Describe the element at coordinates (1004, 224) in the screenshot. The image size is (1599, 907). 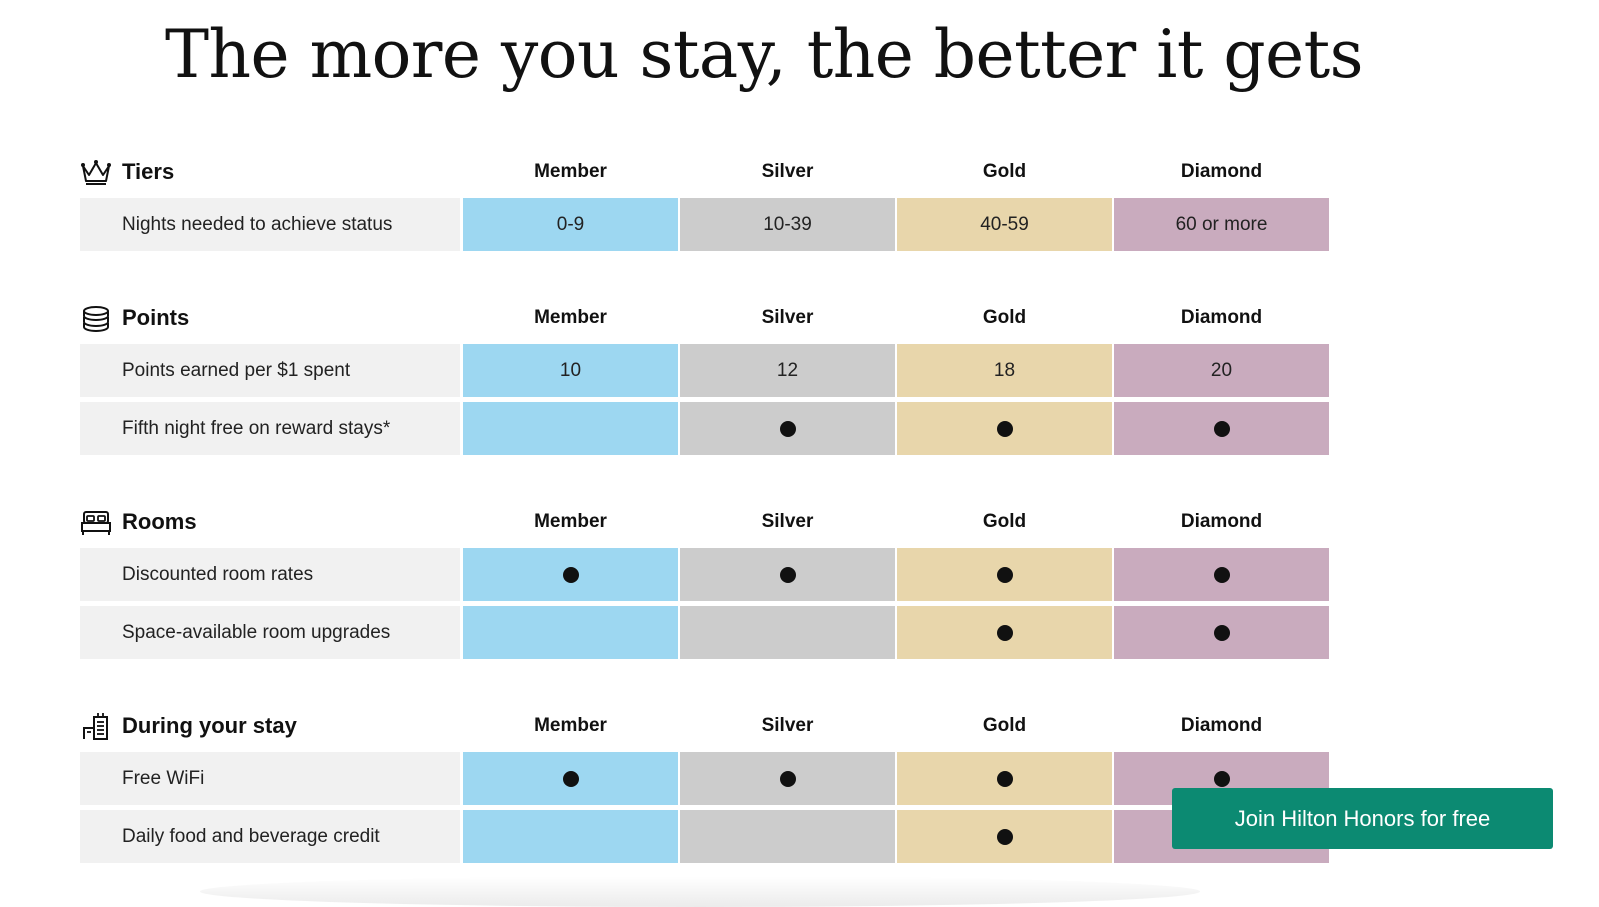
I see `cell-gold: 40-59` at that location.